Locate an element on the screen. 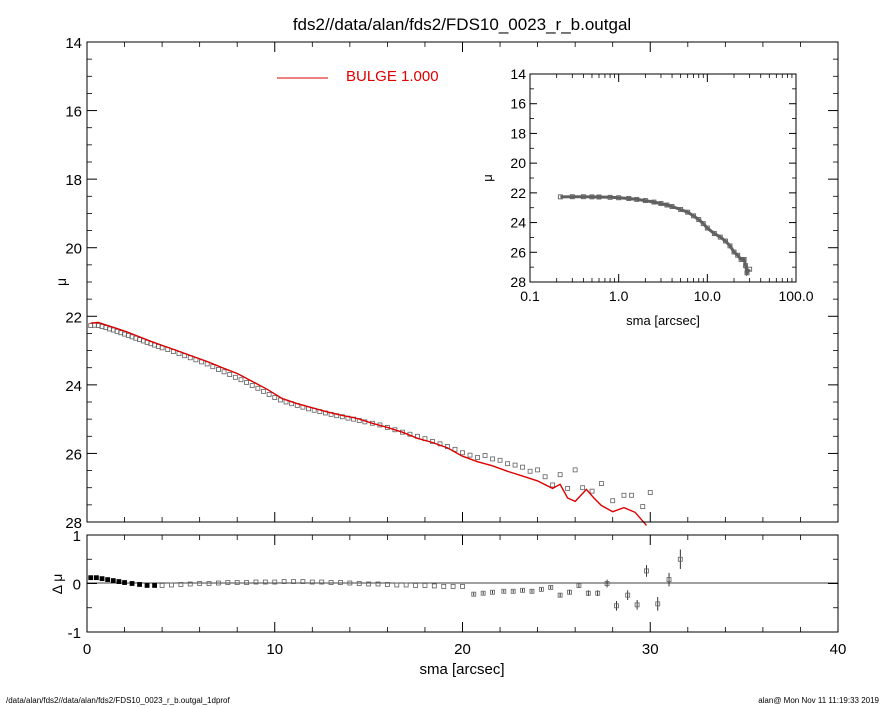 This screenshot has width=885, height=708. inset-y-tick-label: 16 is located at coordinates (518, 104).